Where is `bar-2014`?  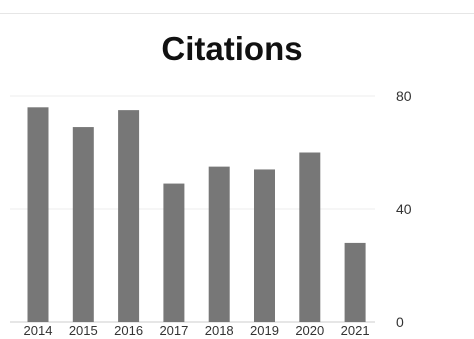 bar-2014 is located at coordinates (38, 214).